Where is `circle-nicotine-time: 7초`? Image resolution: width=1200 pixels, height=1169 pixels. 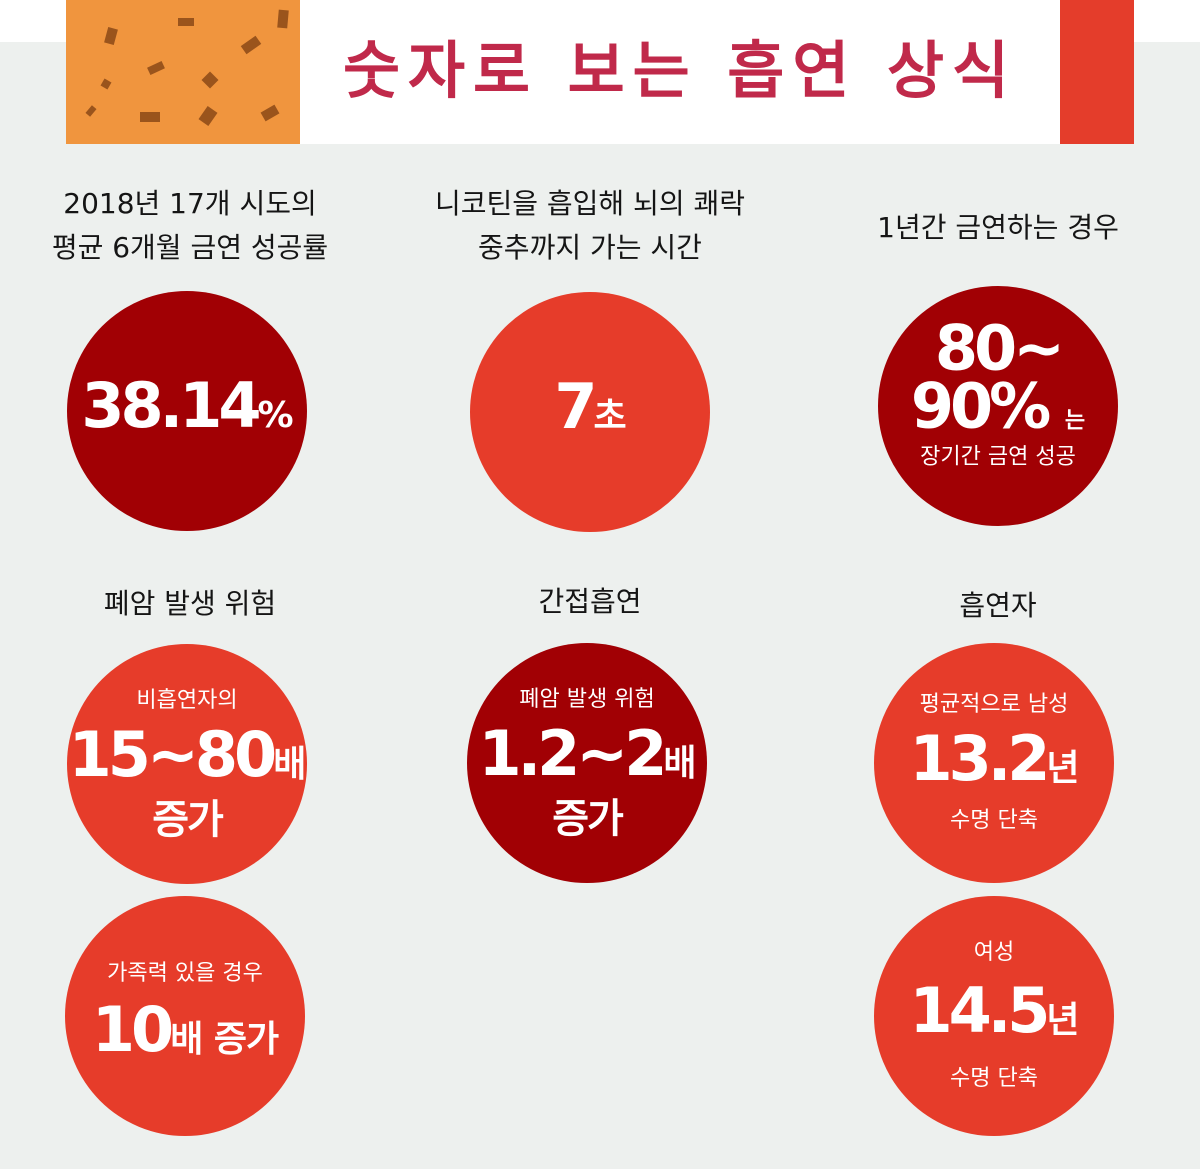 circle-nicotine-time: 7초 is located at coordinates (590, 412).